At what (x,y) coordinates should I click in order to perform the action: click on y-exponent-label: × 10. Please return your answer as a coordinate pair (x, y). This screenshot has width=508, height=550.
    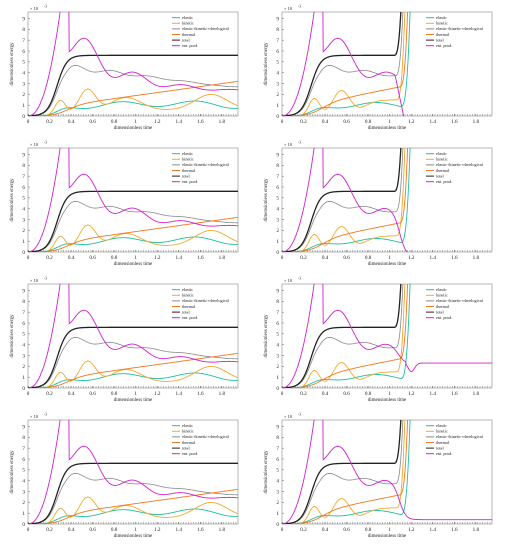
    Looking at the image, I should click on (288, 280).